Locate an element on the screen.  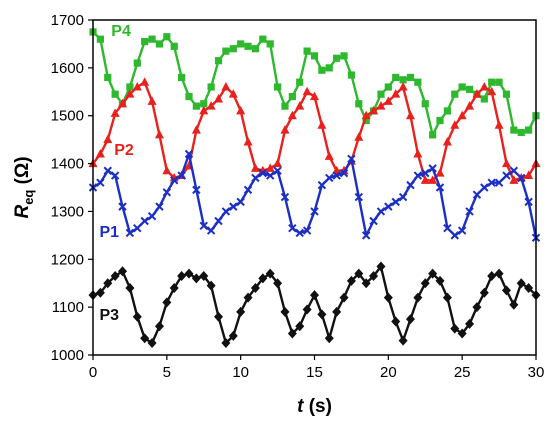
x-tick-label: 25 is located at coordinates (462, 372).